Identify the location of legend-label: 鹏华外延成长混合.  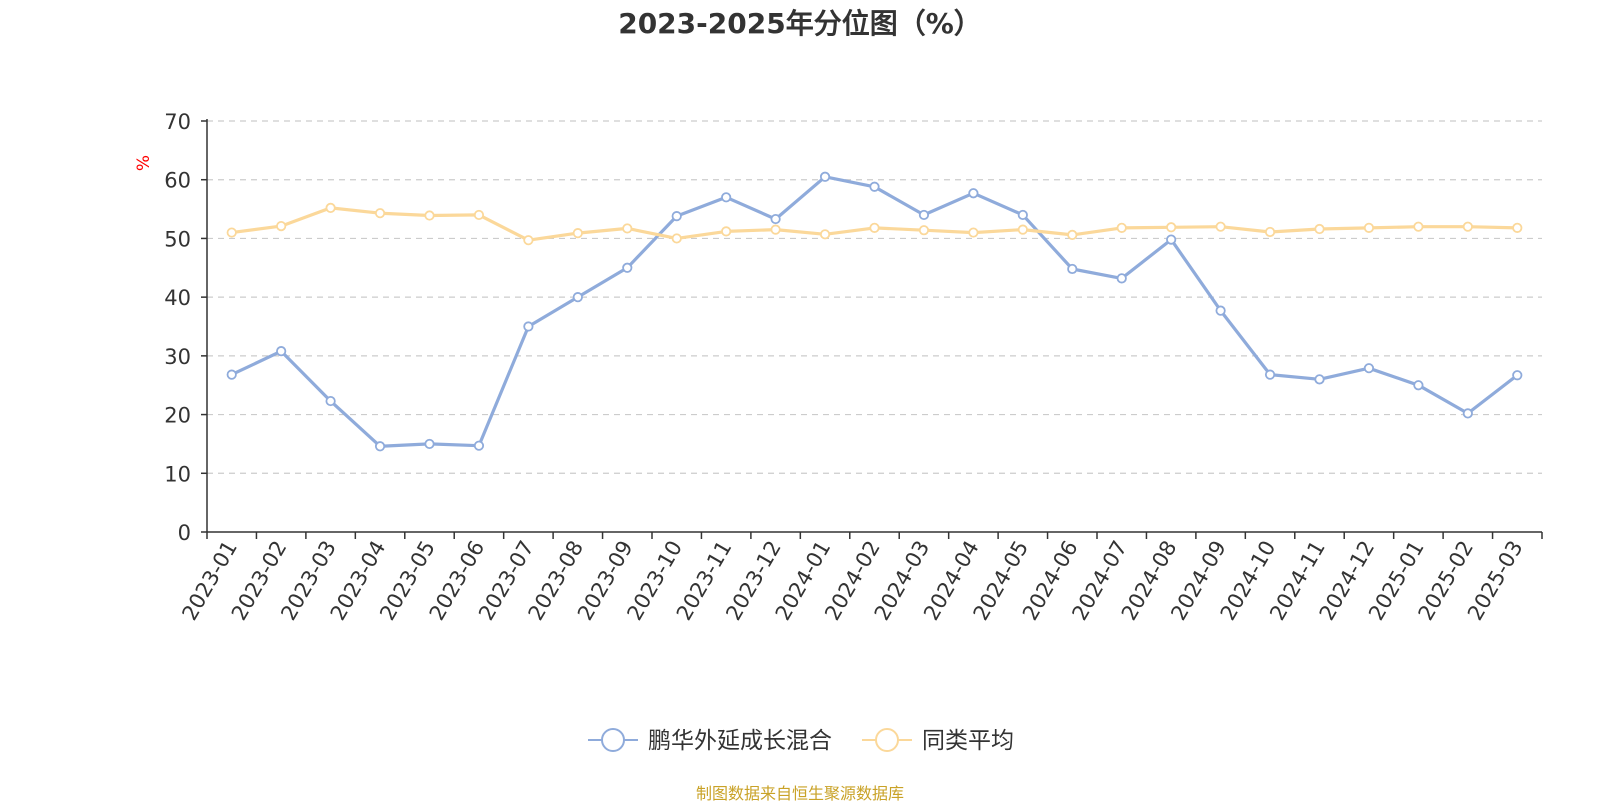
(740, 741).